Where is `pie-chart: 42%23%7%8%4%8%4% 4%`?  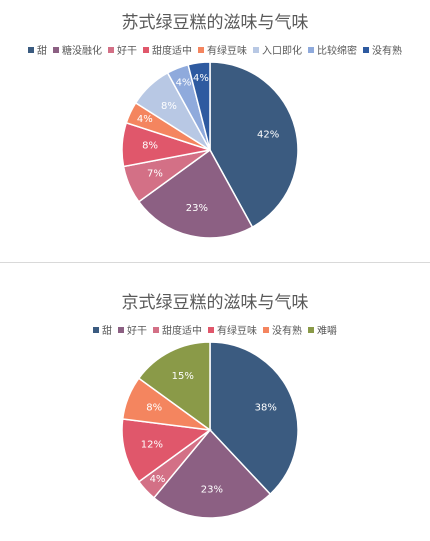 pie-chart: 42%23%7%8%4%8%4% 4% is located at coordinates (210, 150).